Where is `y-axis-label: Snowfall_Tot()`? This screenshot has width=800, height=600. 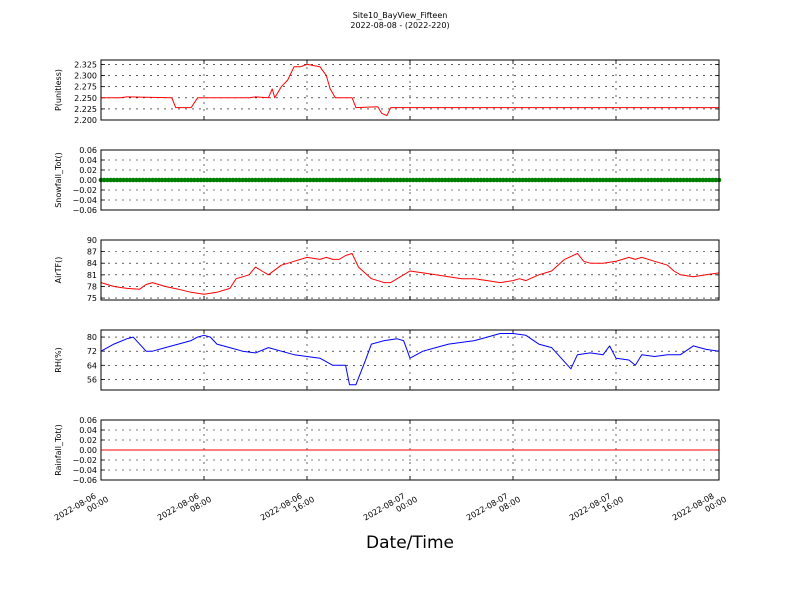
y-axis-label: Snowfall_Tot() is located at coordinates (58, 180).